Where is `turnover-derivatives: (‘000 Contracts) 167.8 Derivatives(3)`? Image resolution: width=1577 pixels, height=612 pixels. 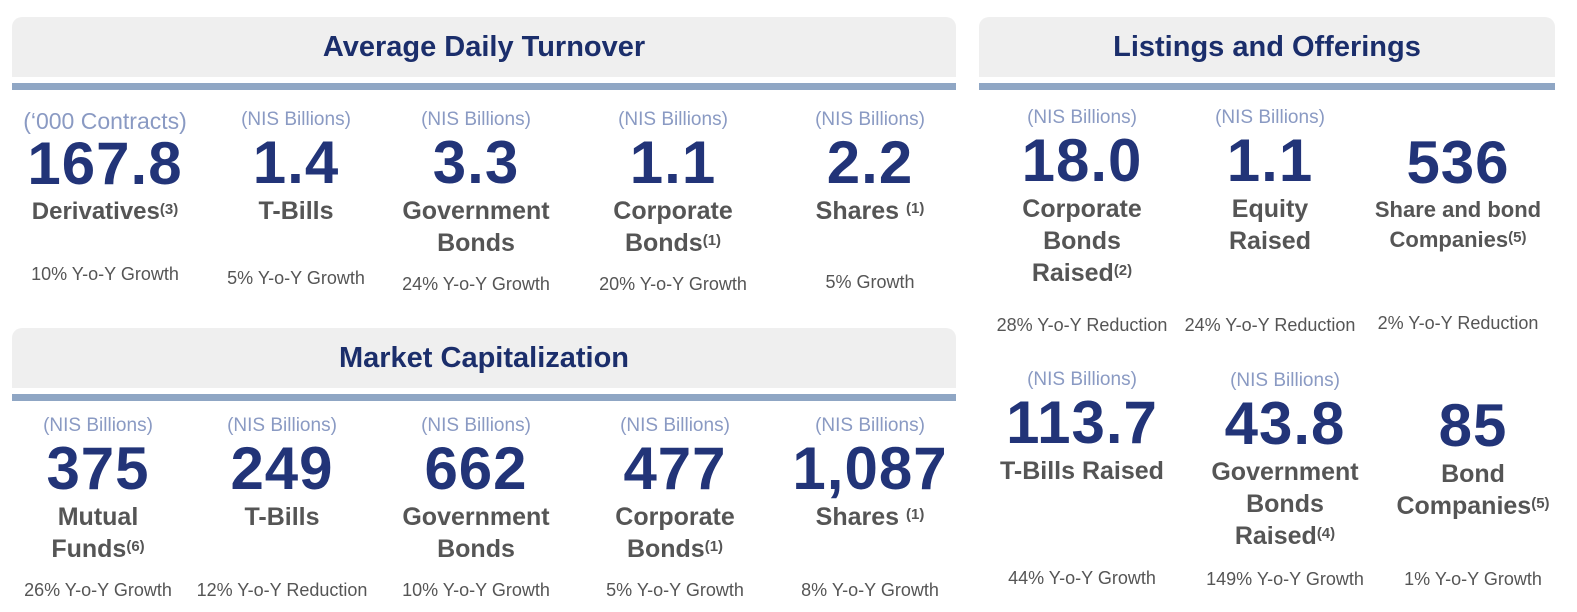 turnover-derivatives: (‘000 Contracts) 167.8 Derivatives(3) is located at coordinates (105, 169).